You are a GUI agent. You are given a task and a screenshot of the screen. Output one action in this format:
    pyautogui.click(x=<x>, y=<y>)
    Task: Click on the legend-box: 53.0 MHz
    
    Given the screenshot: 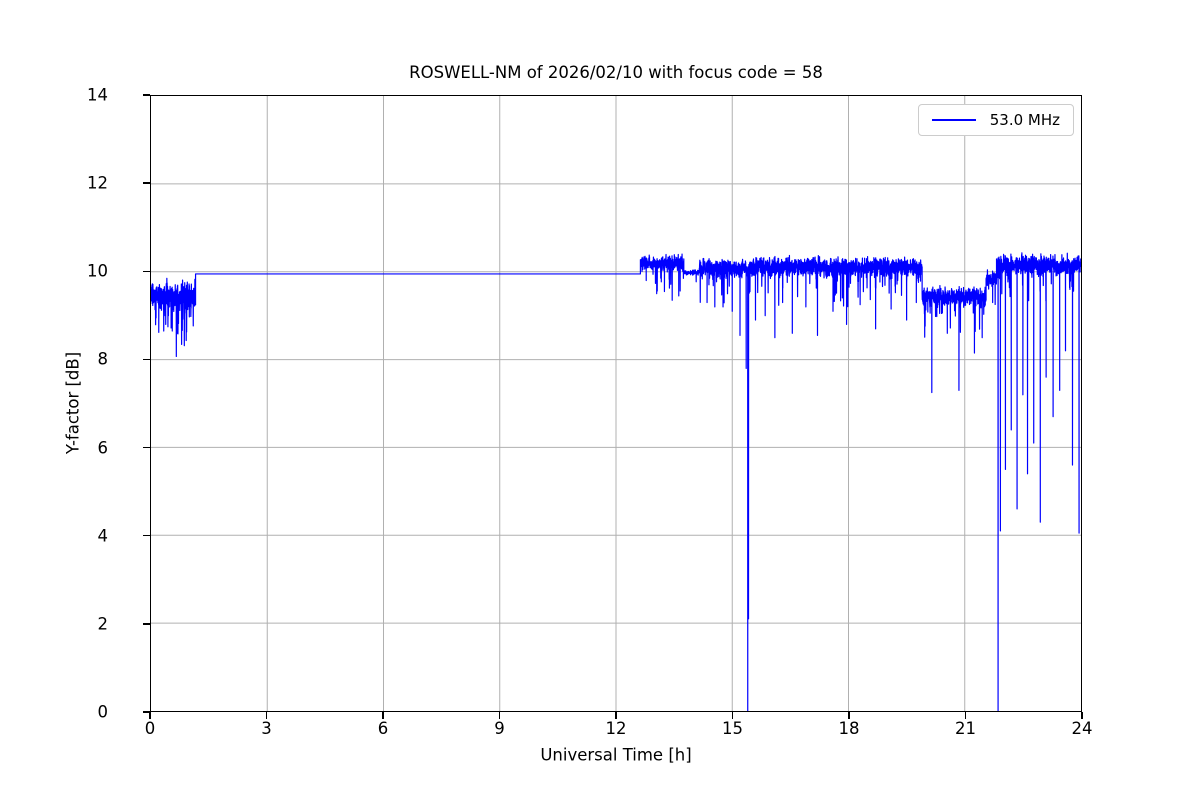 What is the action you would take?
    pyautogui.click(x=995, y=120)
    